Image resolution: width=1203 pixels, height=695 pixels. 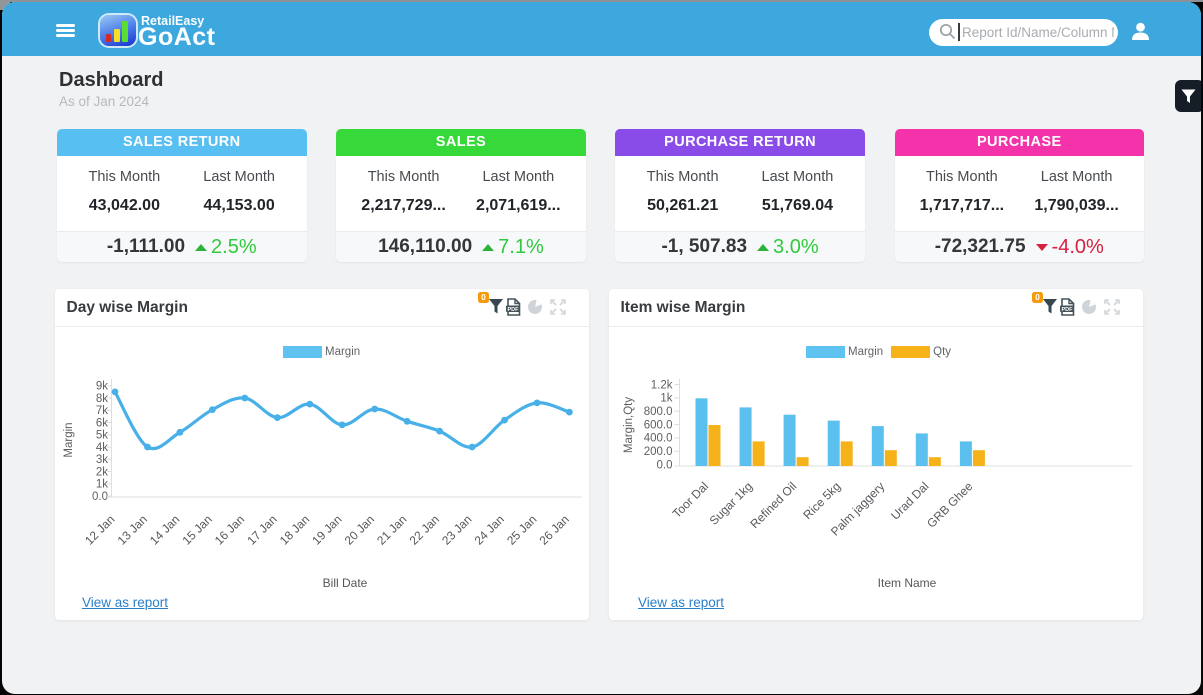 What do you see at coordinates (132, 529) in the screenshot?
I see `svg-text: 13 Jan` at bounding box center [132, 529].